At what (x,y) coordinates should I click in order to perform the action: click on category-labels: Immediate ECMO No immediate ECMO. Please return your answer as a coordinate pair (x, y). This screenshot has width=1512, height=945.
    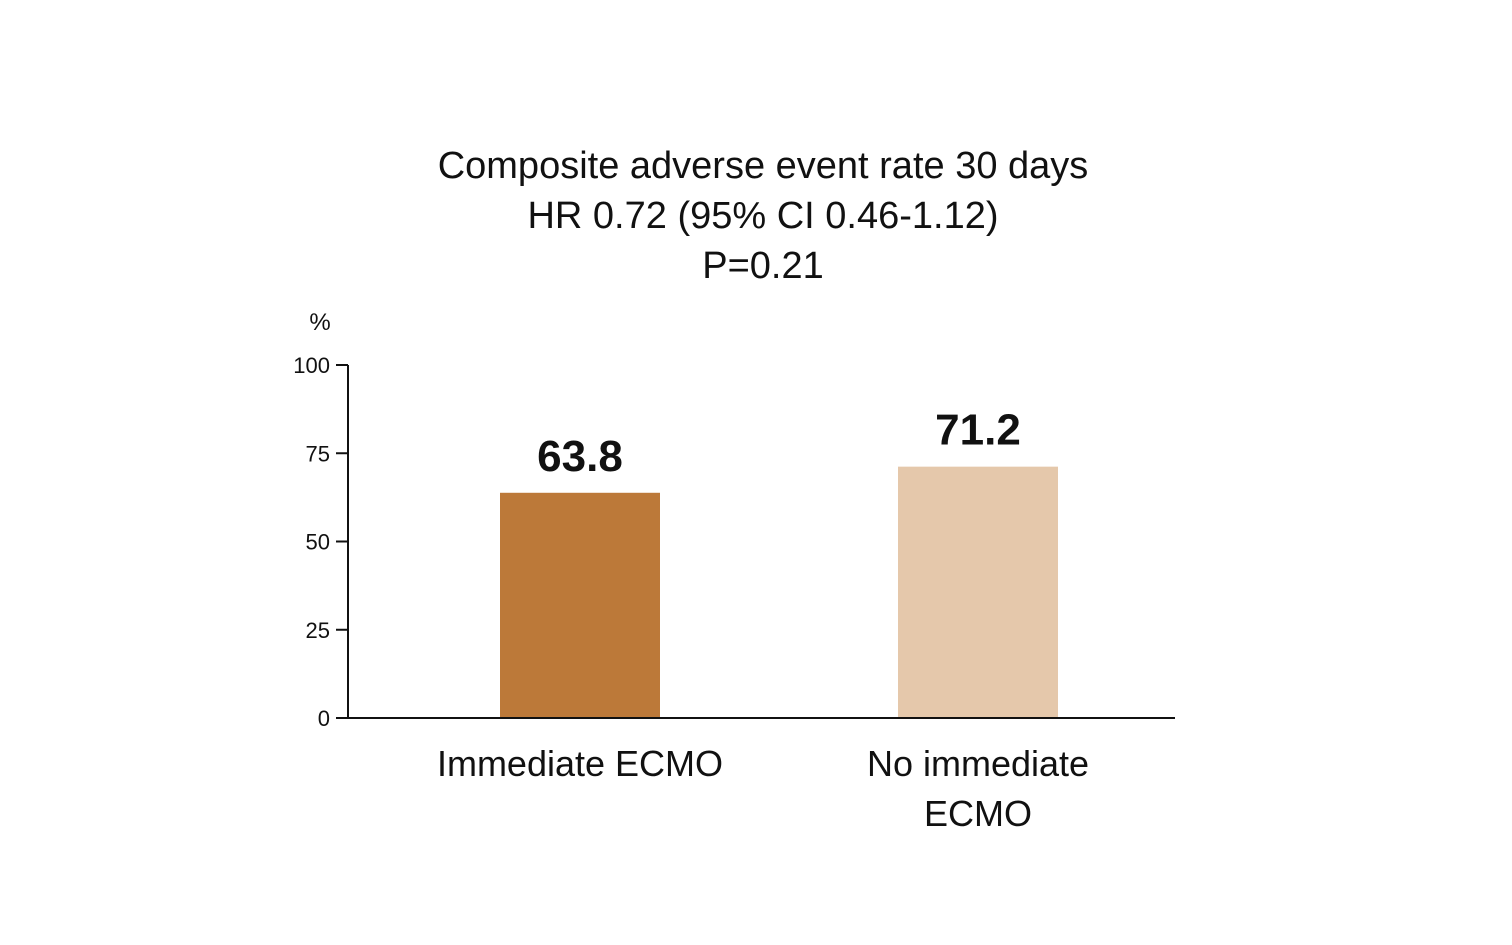
    Looking at the image, I should click on (763, 788).